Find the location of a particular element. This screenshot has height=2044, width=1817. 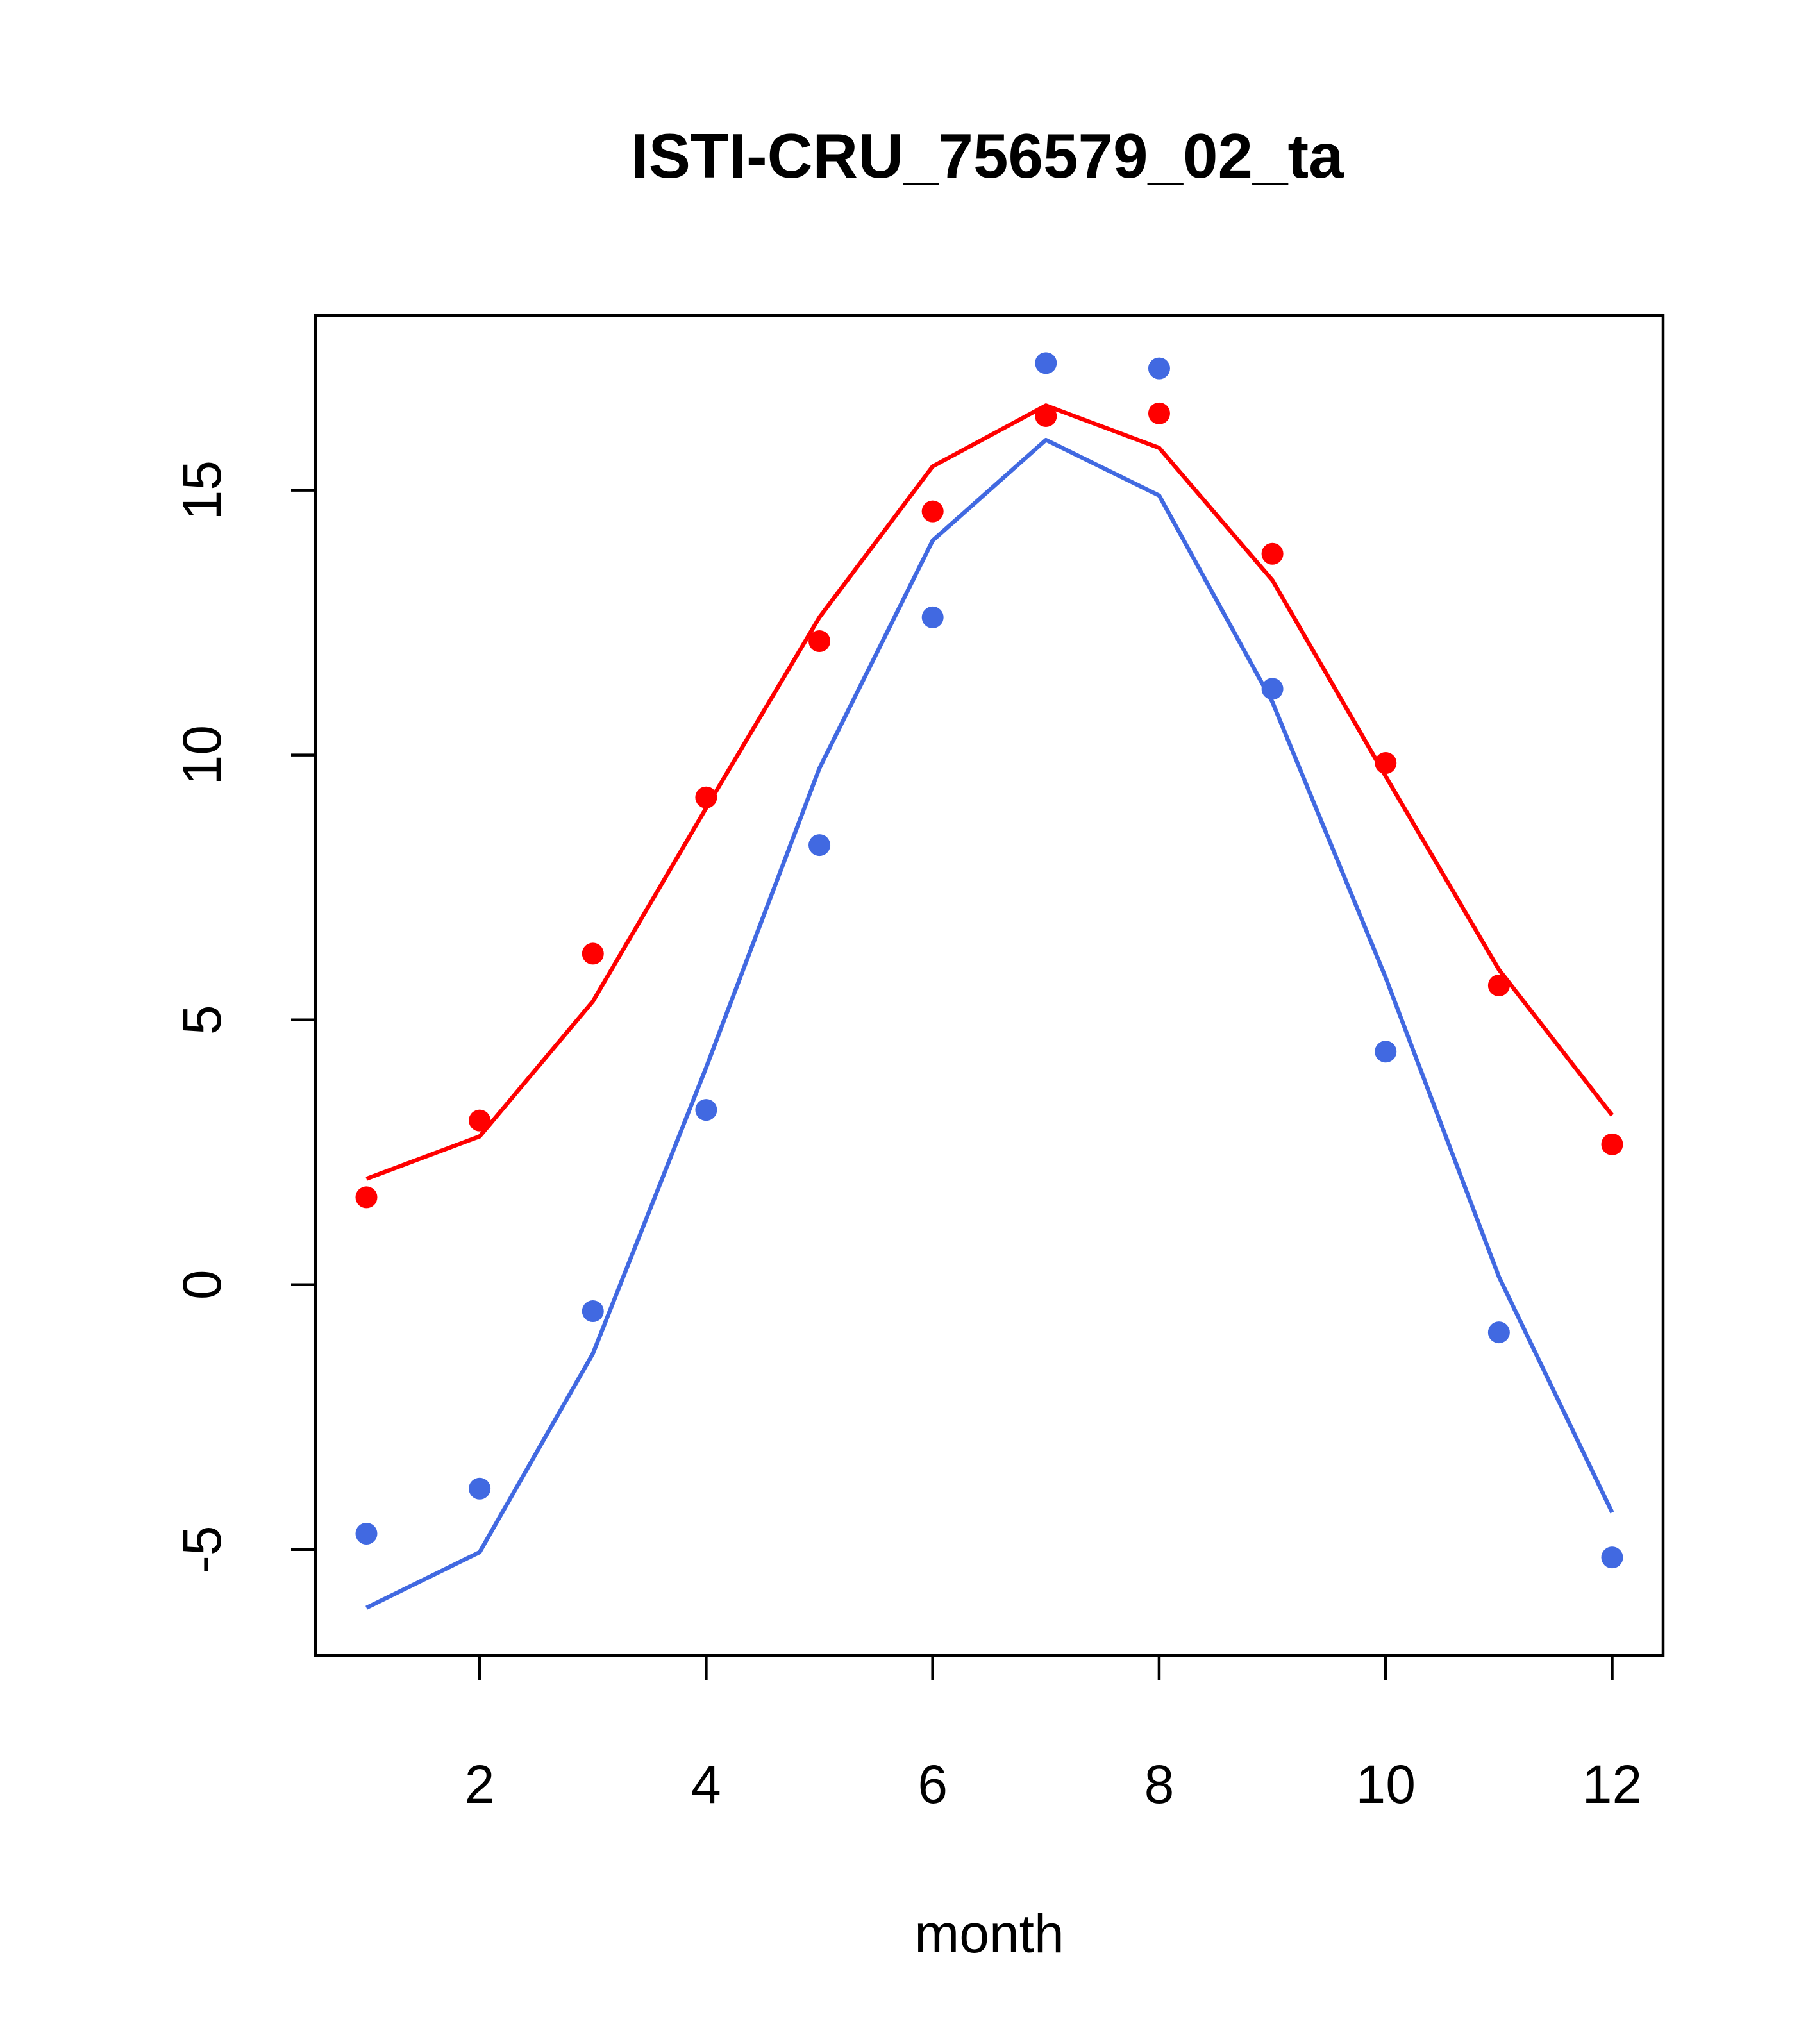

chart-title: ISTI-CRU_756579_02_ta is located at coordinates (988, 156).